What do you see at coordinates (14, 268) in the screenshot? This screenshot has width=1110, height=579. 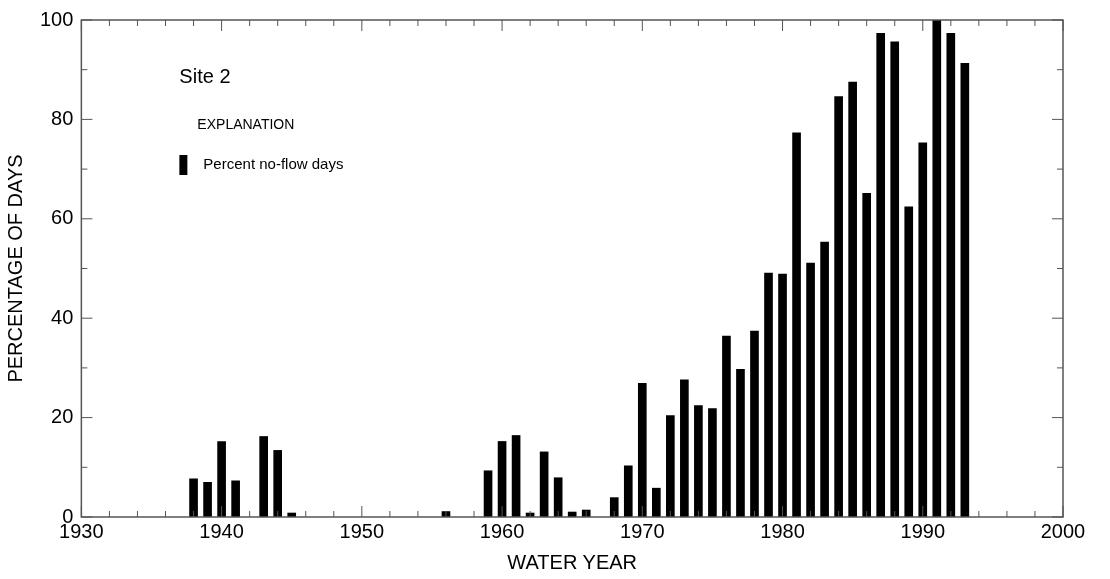 I see `y-axis-title: PERCENTAGE OF DAYS` at bounding box center [14, 268].